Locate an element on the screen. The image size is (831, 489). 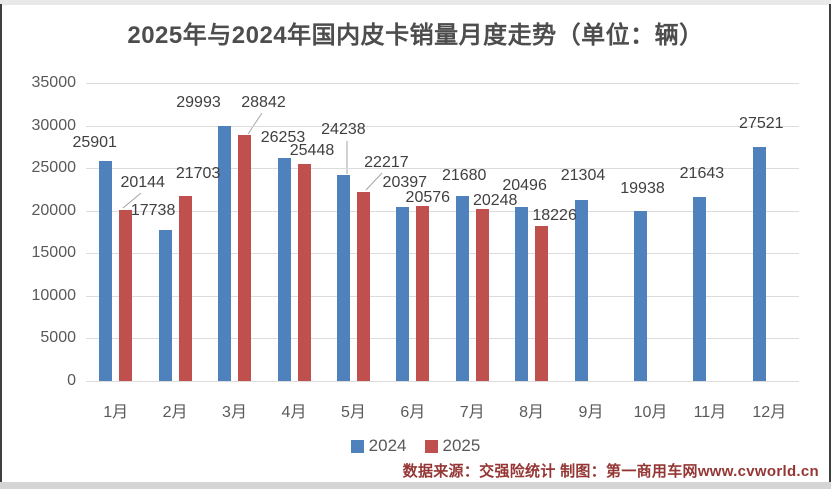
y-axis-tick-label: 25000 is located at coordinates (54, 168).